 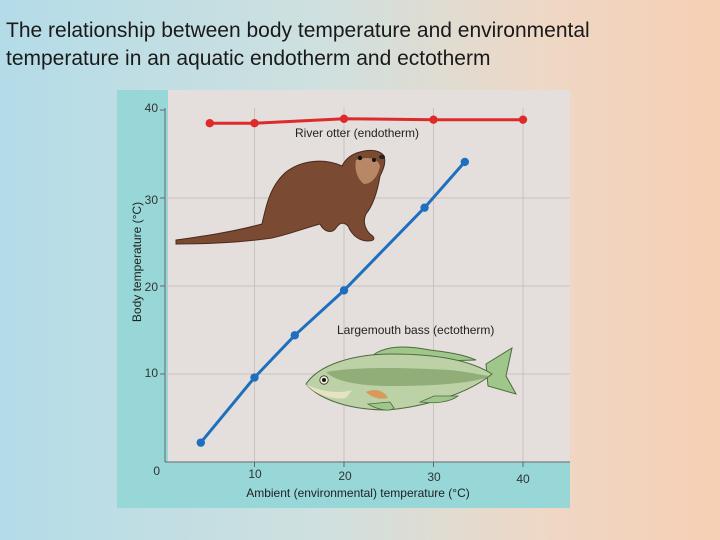 What do you see at coordinates (152, 373) in the screenshot?
I see `y-tick-label-10: 10` at bounding box center [152, 373].